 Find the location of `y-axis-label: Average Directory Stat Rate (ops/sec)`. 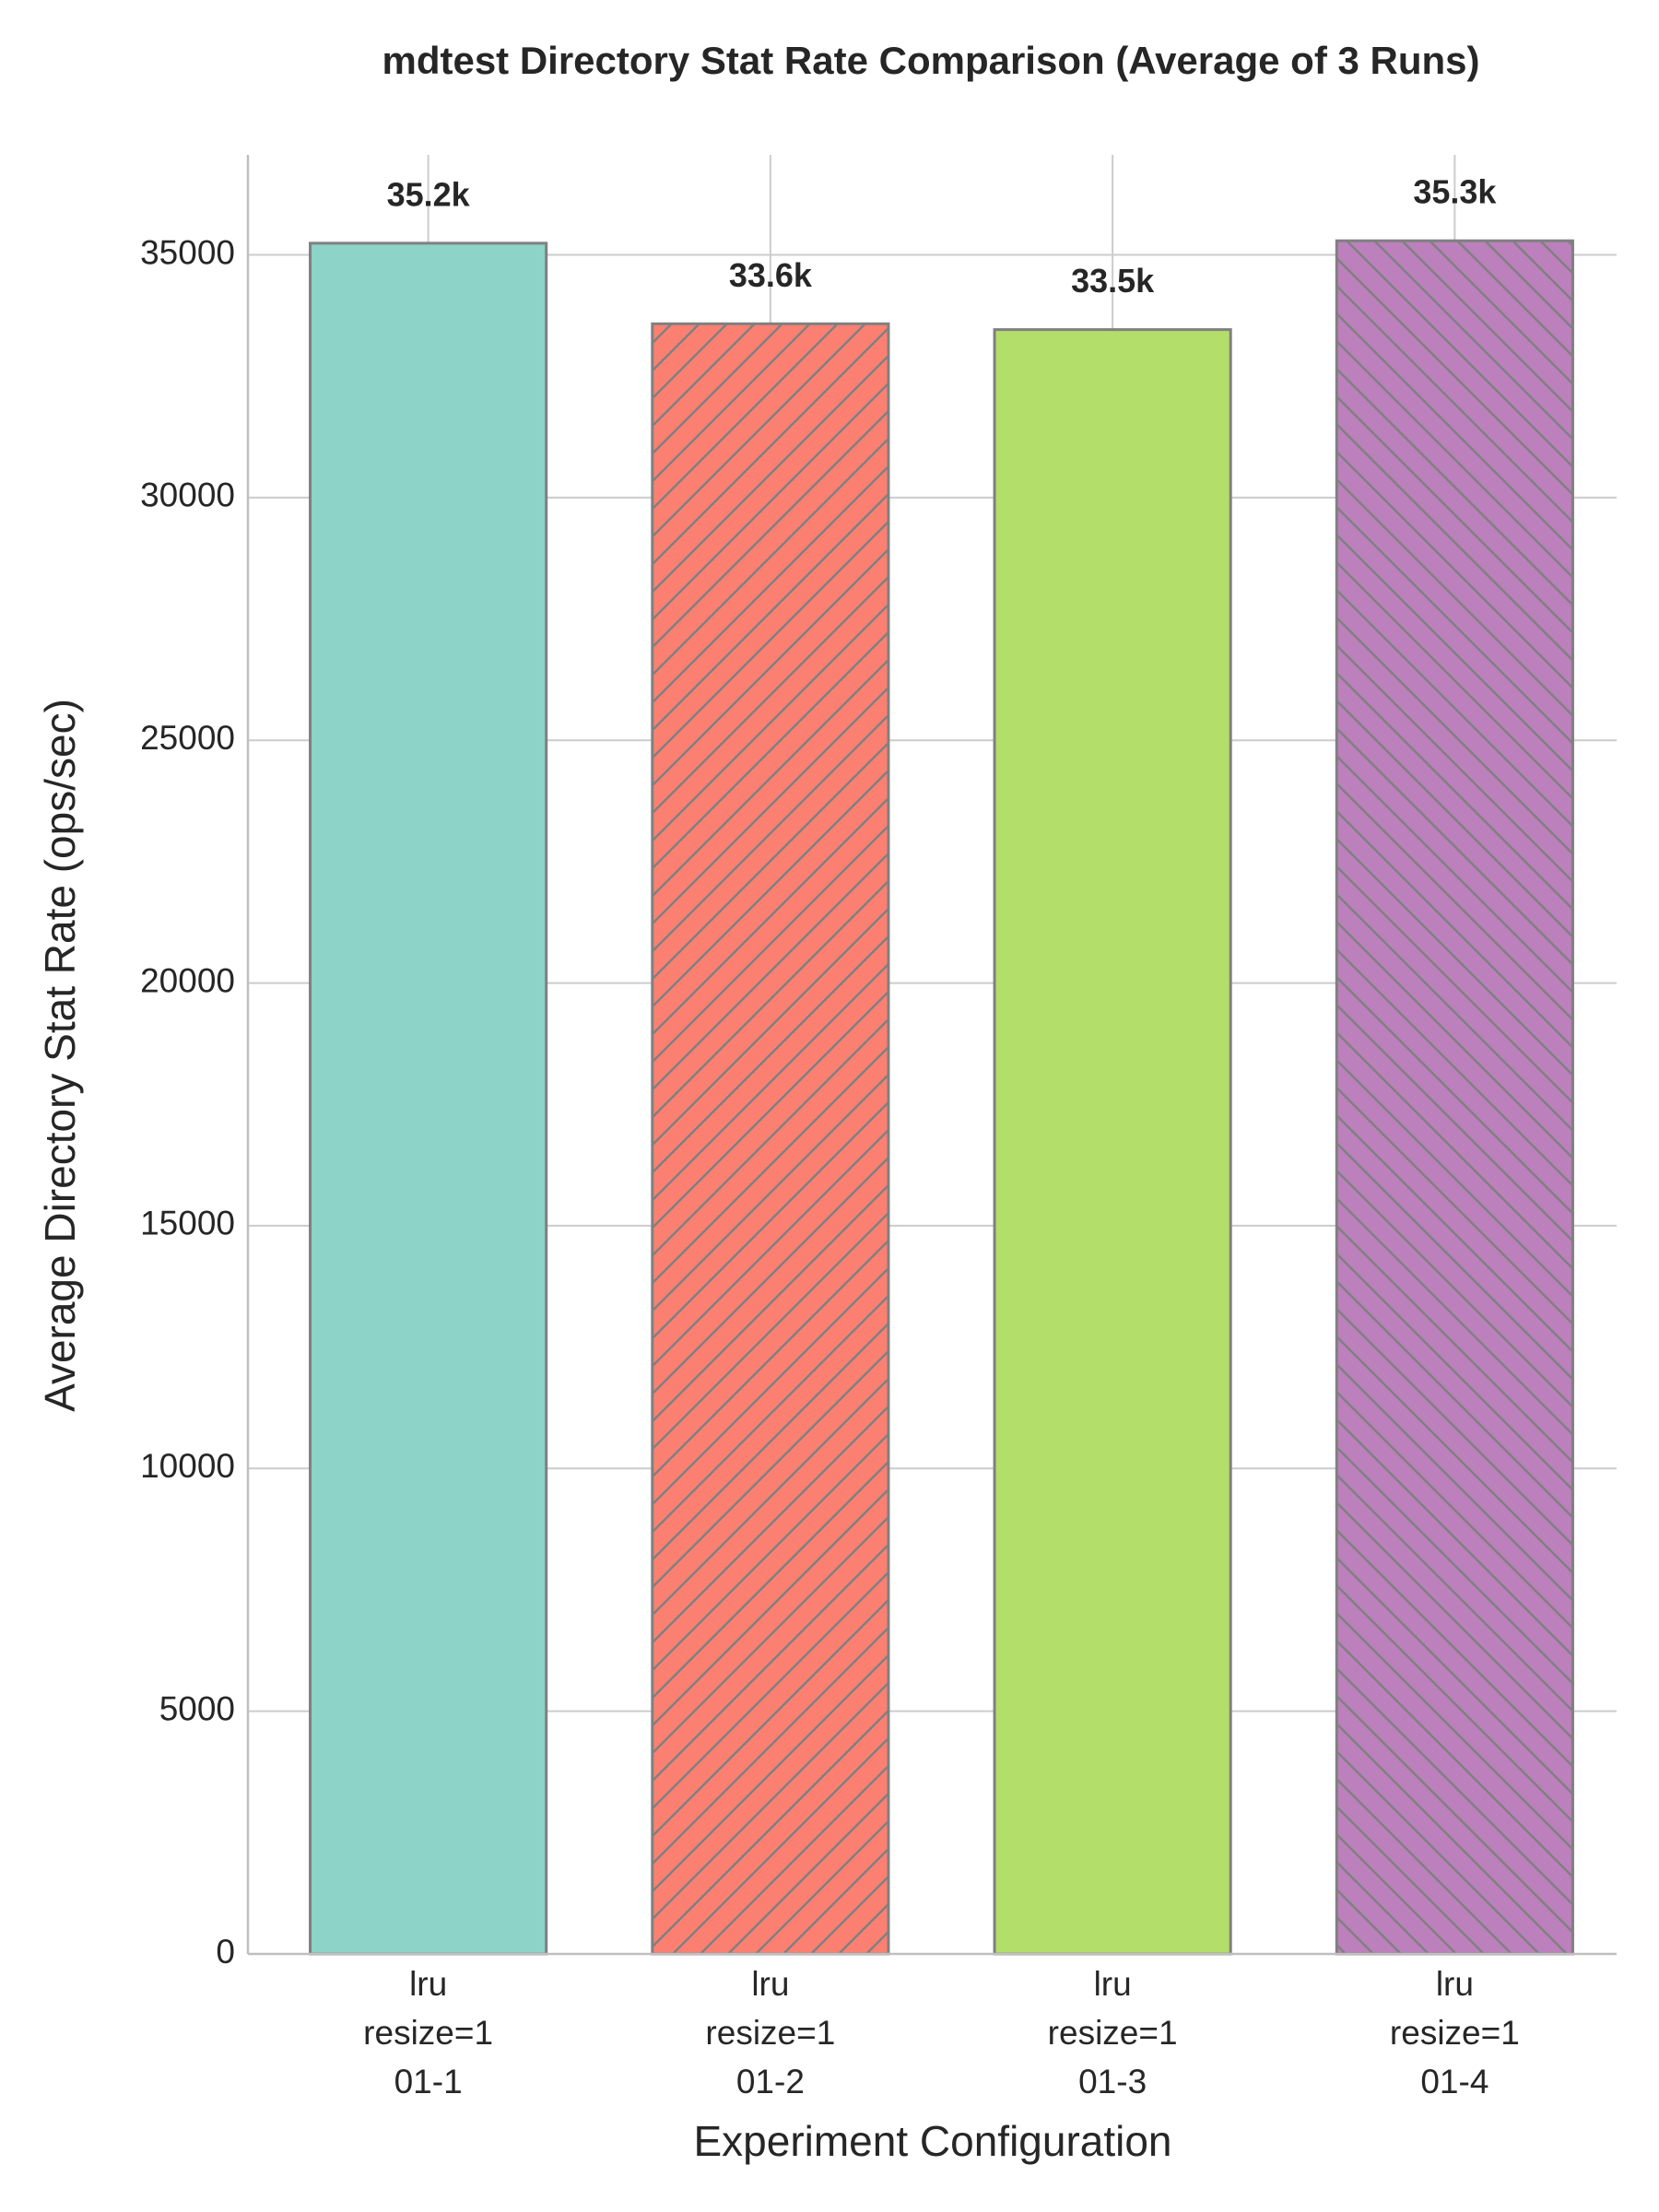

y-axis-label: Average Directory Stat Rate (ops/sec) is located at coordinates (60, 1055).